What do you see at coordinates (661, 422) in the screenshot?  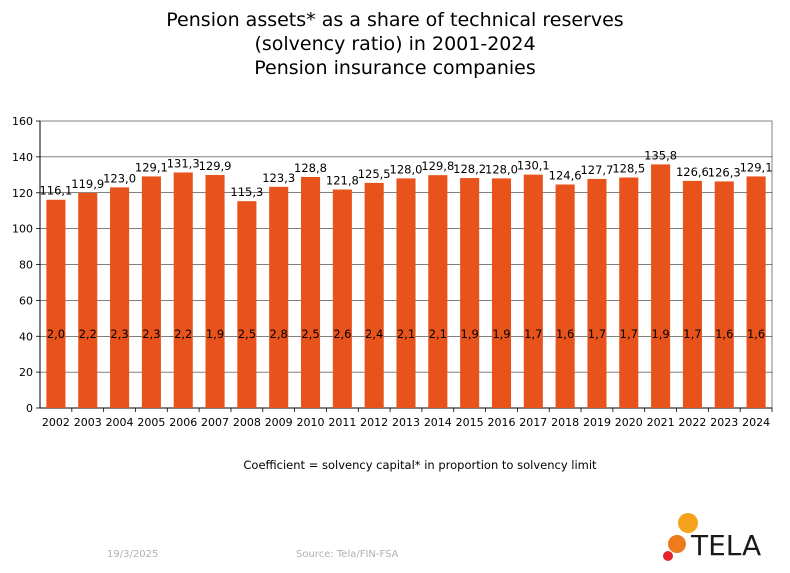 I see `x-tick-label: 2021` at bounding box center [661, 422].